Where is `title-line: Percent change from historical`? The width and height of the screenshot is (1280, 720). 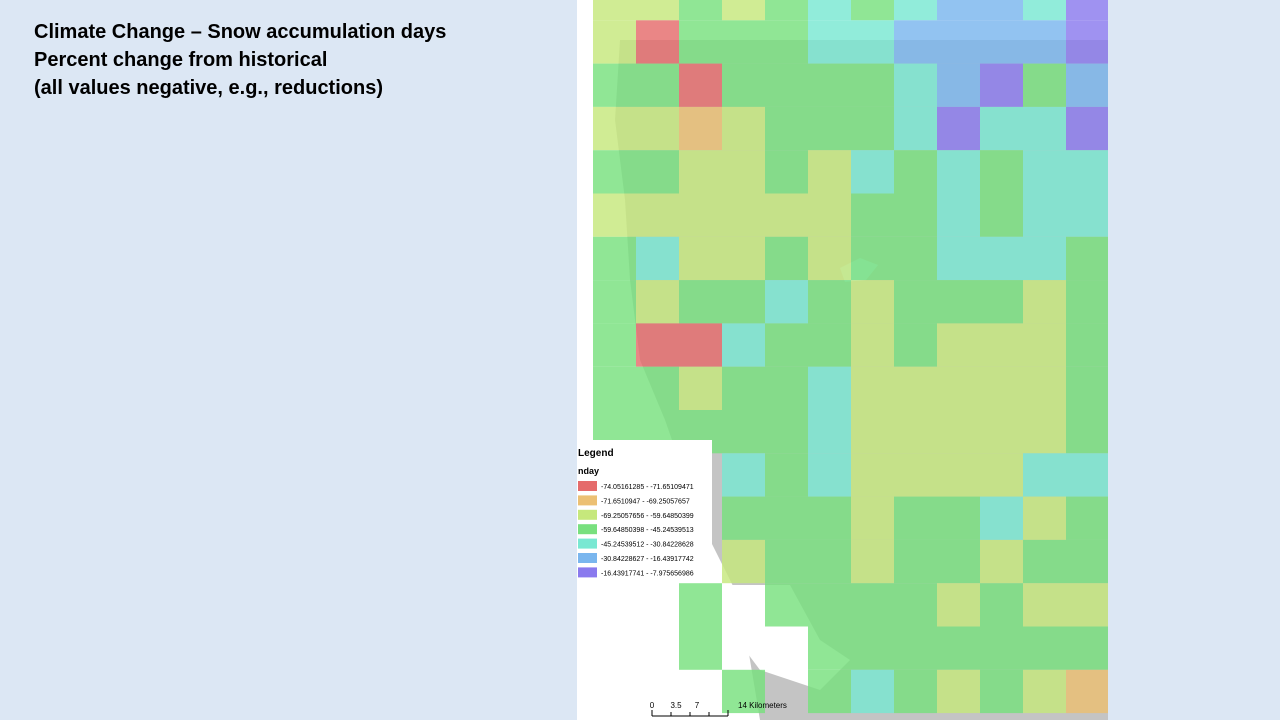
title-line: Percent change from historical is located at coordinates (181, 60).